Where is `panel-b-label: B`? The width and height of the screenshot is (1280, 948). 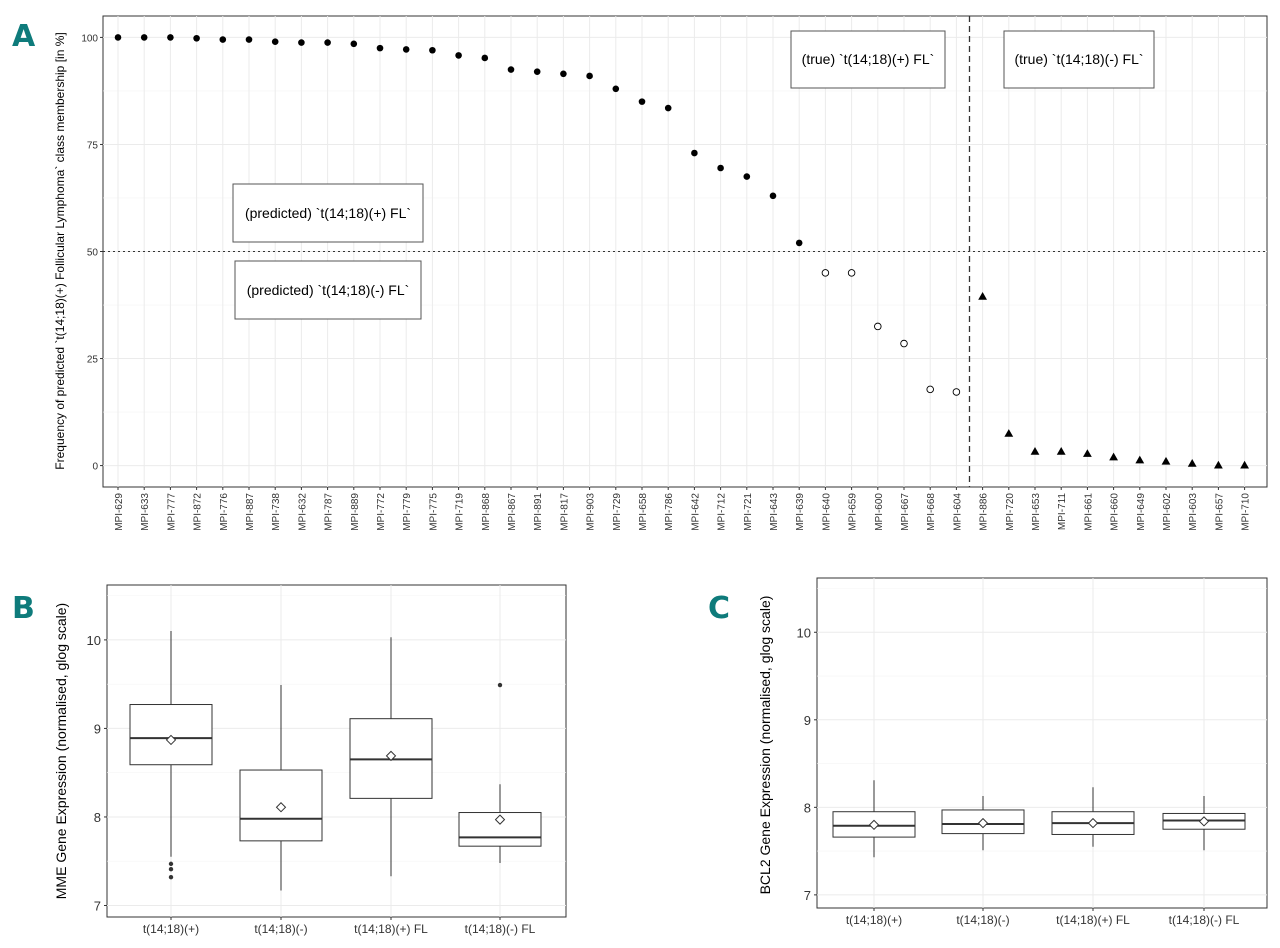 panel-b-label: B is located at coordinates (23, 608).